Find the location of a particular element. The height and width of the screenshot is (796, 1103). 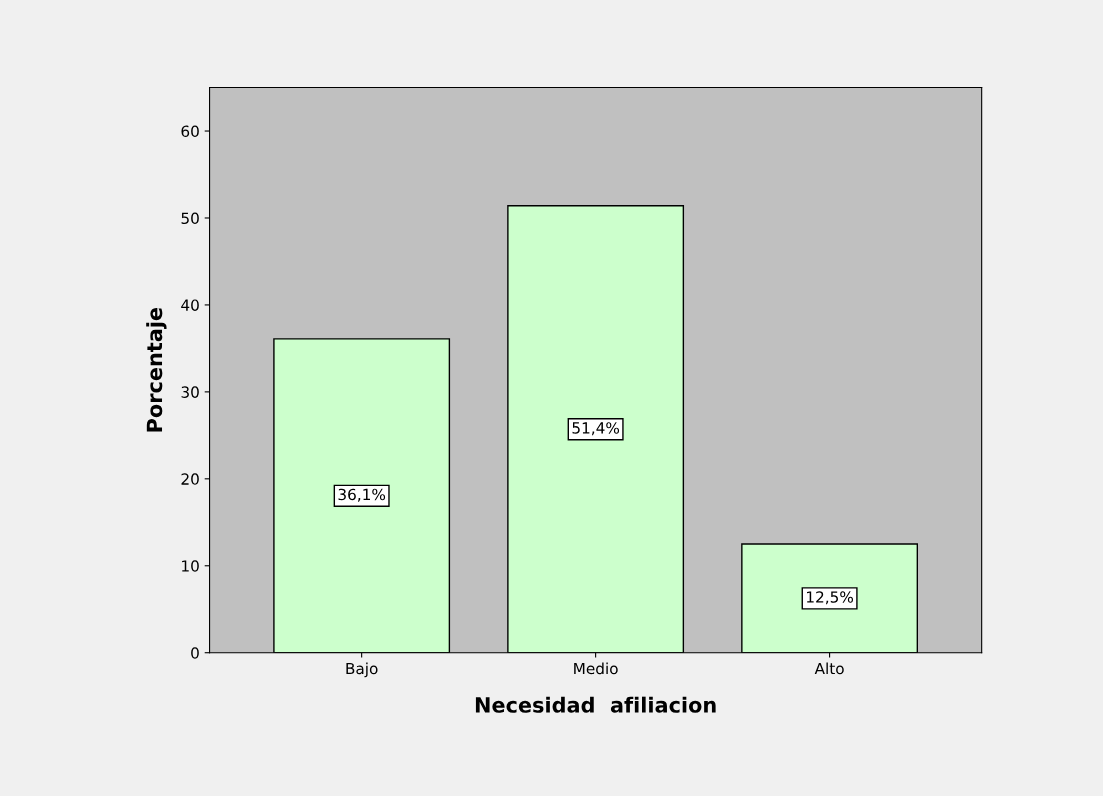

x-tick-label: Alto is located at coordinates (829, 668).